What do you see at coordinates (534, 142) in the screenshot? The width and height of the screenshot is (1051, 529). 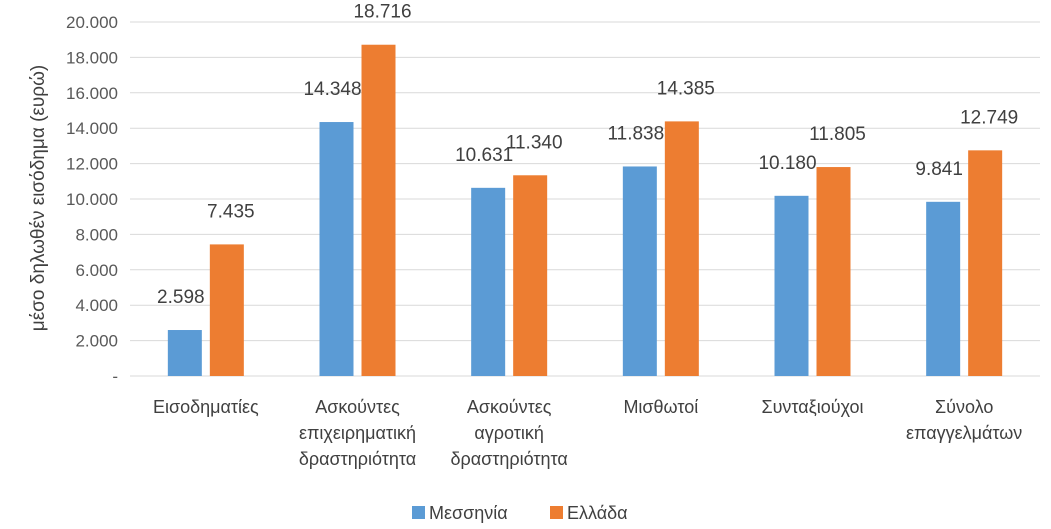 I see `data-label: 11.340` at bounding box center [534, 142].